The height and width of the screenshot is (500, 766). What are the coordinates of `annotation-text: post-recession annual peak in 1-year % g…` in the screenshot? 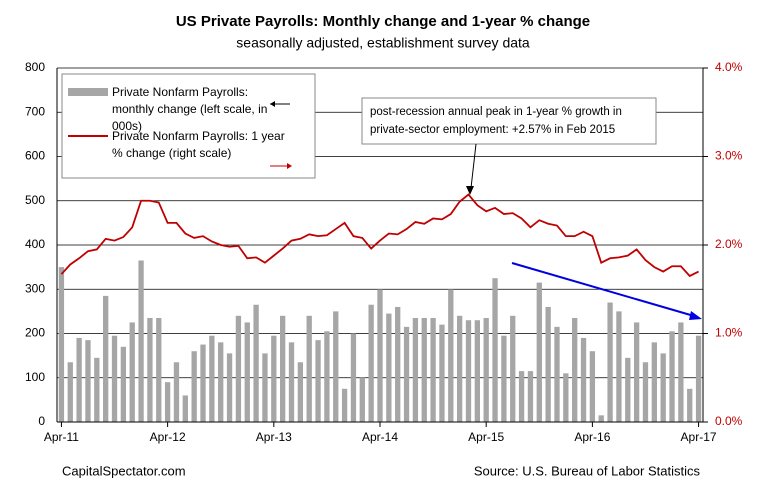 It's located at (496, 112).